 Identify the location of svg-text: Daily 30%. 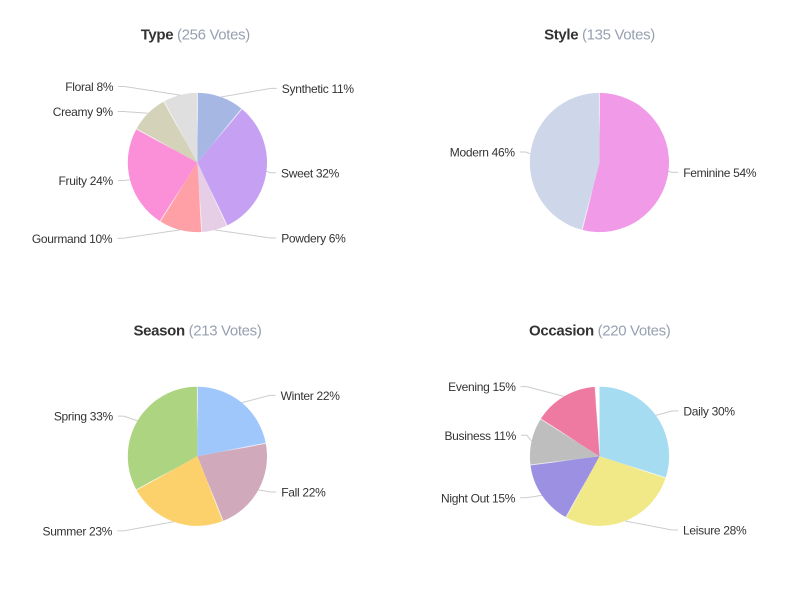
(709, 412).